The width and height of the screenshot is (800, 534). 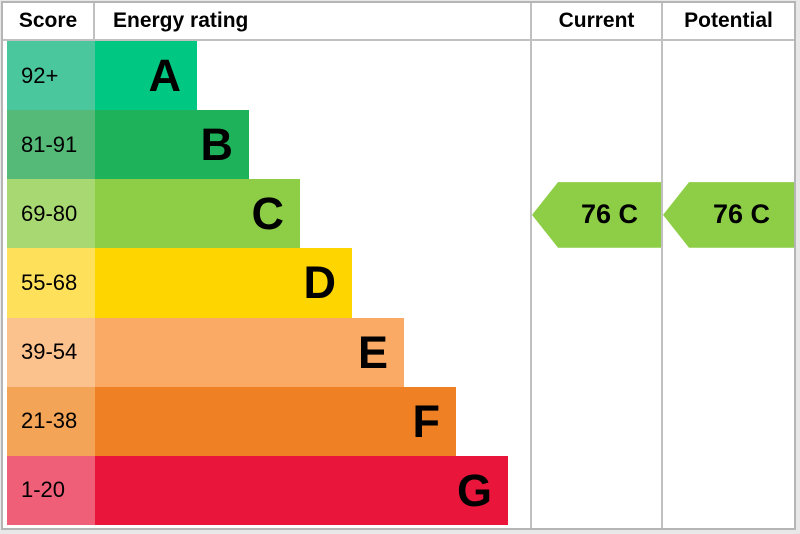 What do you see at coordinates (51, 214) in the screenshot?
I see `band-score-range: 69-80` at bounding box center [51, 214].